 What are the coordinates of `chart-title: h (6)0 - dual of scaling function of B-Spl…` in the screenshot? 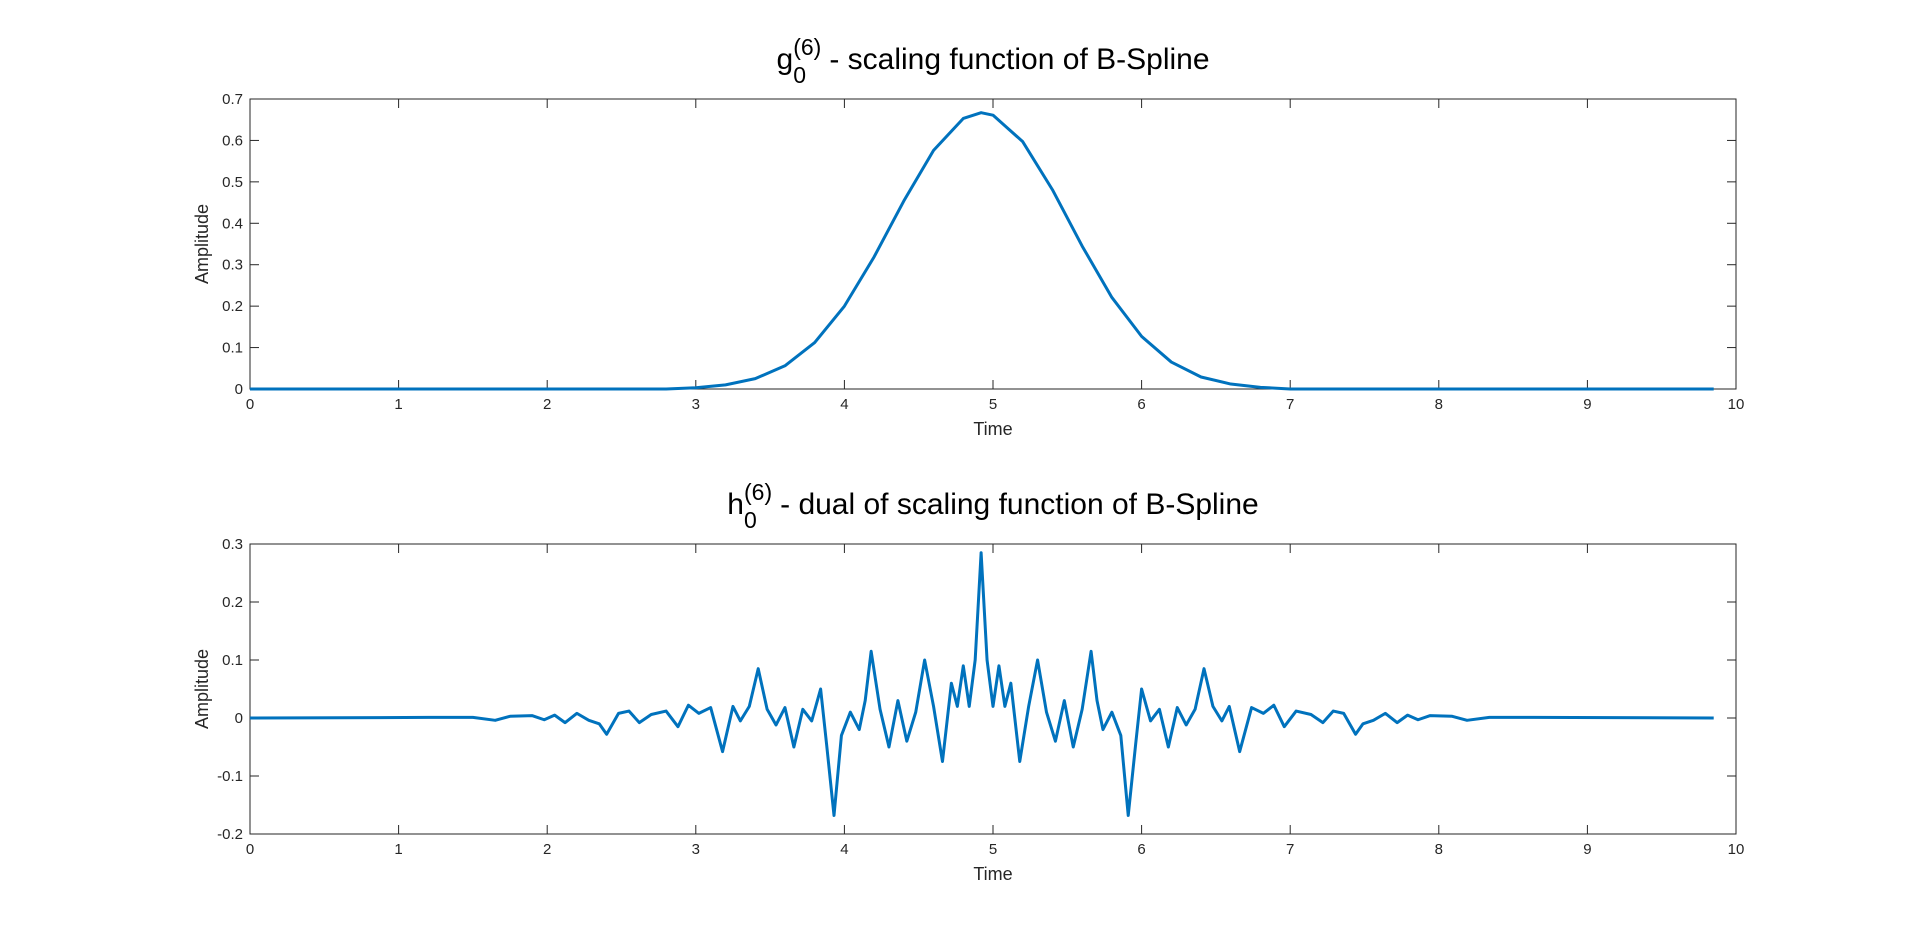 It's located at (992, 506).